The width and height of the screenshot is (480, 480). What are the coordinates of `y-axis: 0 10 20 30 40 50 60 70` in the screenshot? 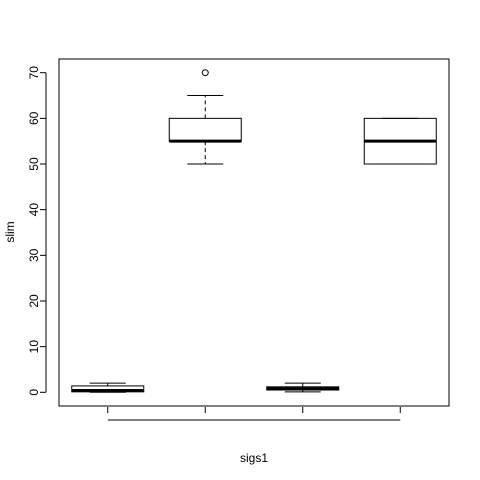 It's located at (37, 231).